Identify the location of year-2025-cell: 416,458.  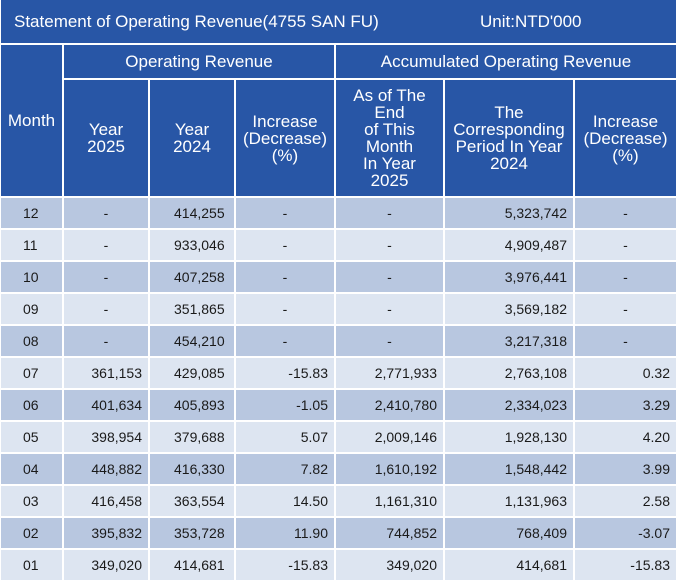
(106, 500).